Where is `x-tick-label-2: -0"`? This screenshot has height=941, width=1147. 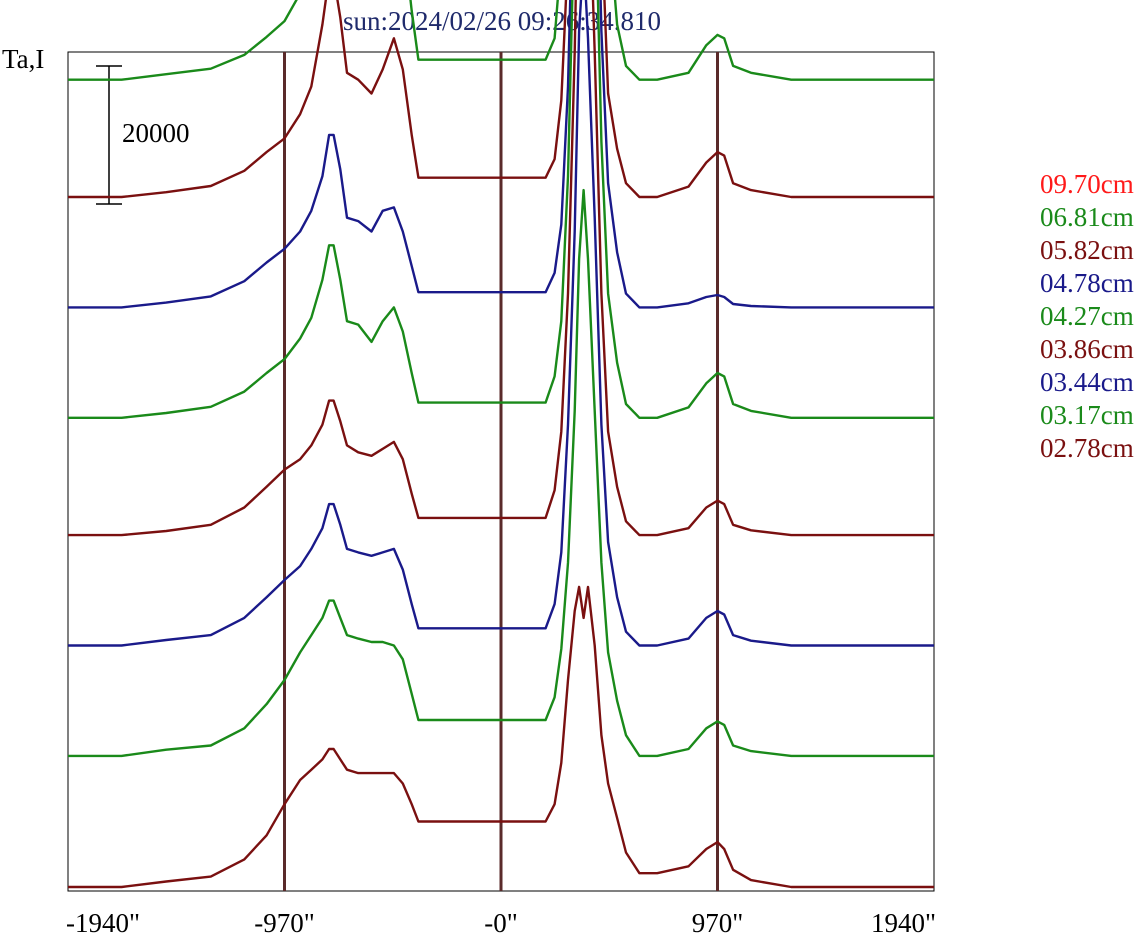
x-tick-label-2: -0" is located at coordinates (501, 923).